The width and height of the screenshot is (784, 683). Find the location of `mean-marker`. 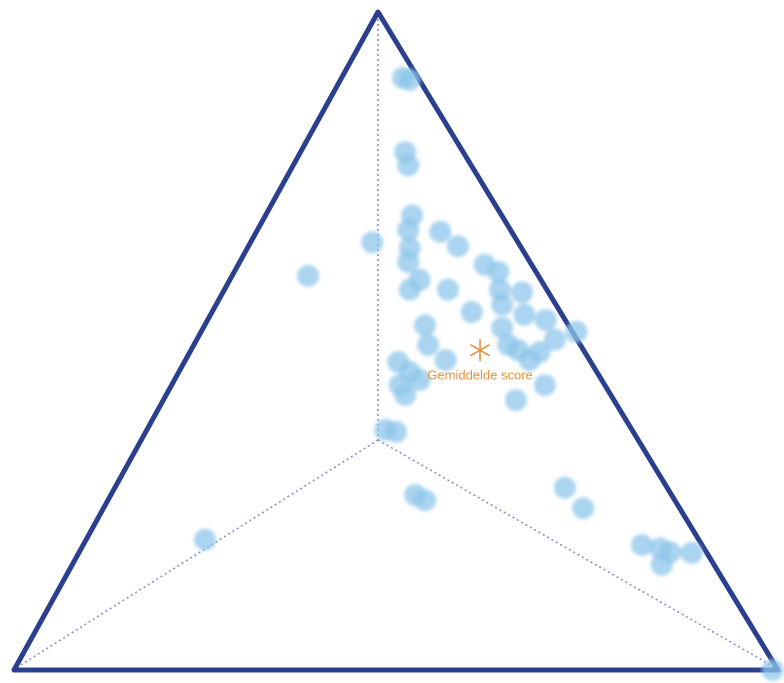

mean-marker is located at coordinates (480, 350).